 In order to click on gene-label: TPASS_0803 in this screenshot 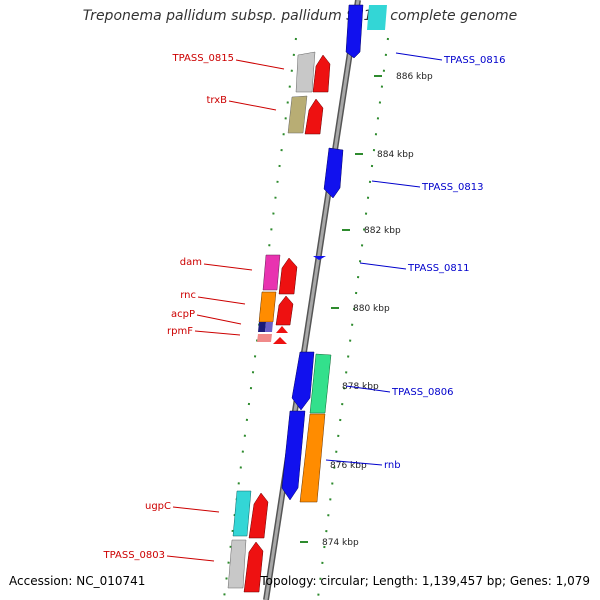, I will do `click(134, 555)`.